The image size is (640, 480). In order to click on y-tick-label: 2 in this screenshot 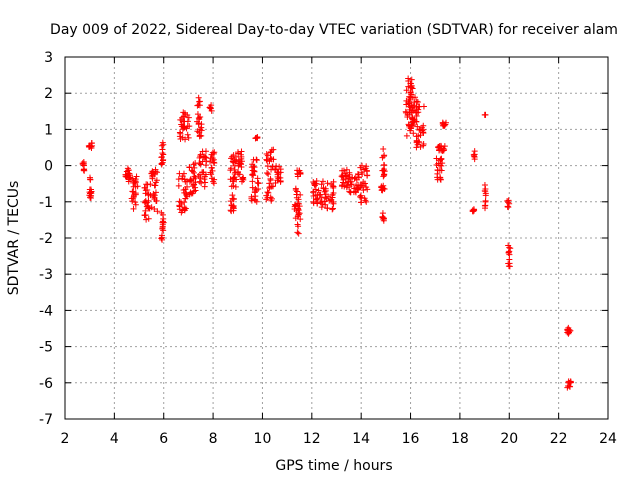, I will do `click(48, 94)`.